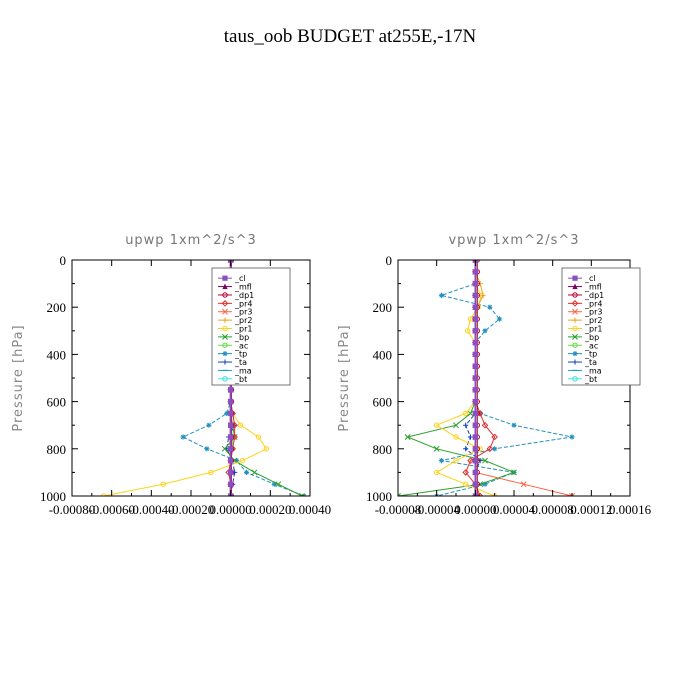 This screenshot has width=700, height=700. Describe the element at coordinates (232, 379) in the screenshot. I see `legend-item: _bt` at that location.